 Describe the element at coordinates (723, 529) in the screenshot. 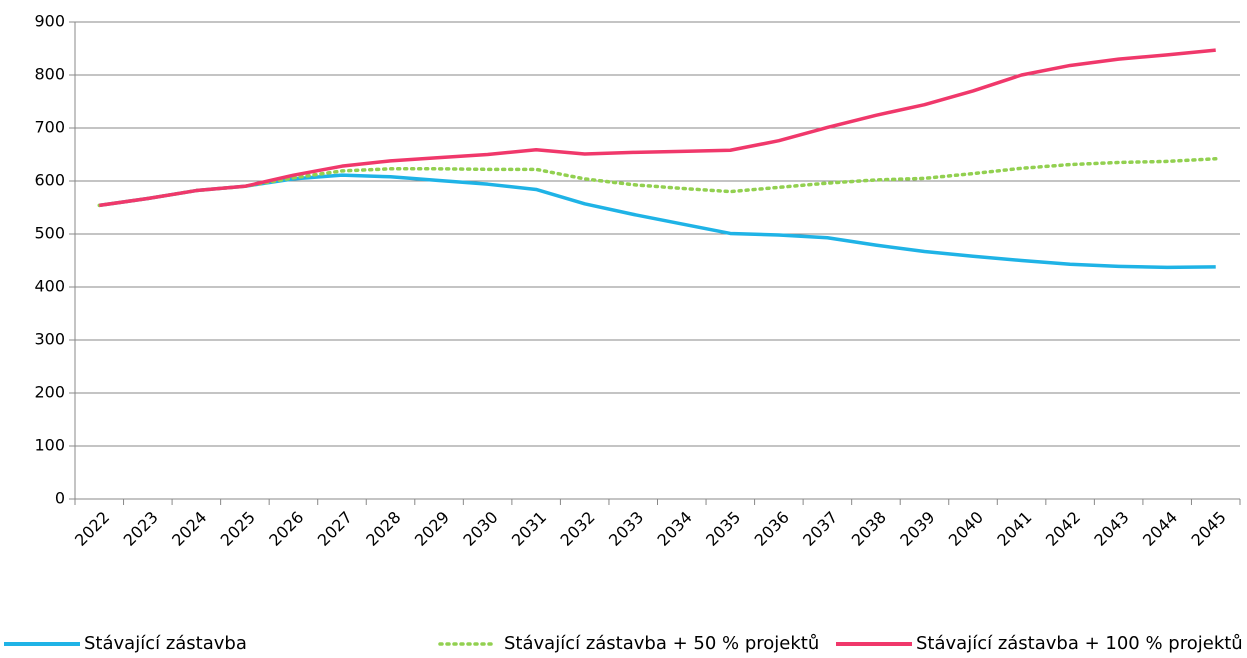

I see `x-tick-label: 2035` at that location.